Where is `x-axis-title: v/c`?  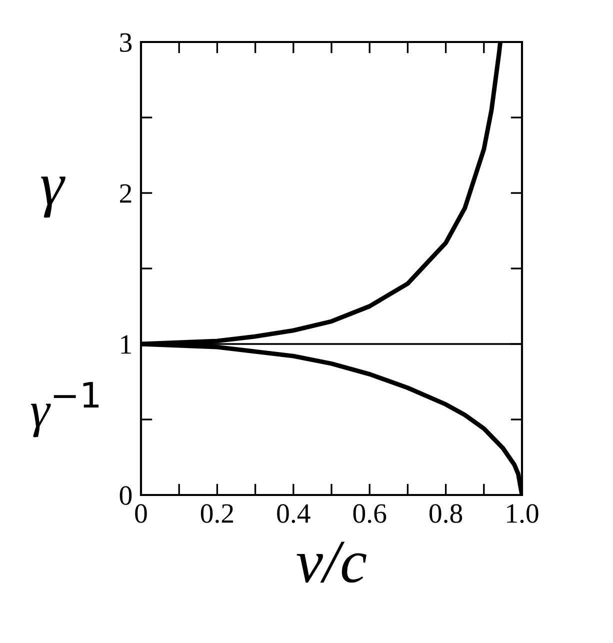 x-axis-title: v/c is located at coordinates (331, 562).